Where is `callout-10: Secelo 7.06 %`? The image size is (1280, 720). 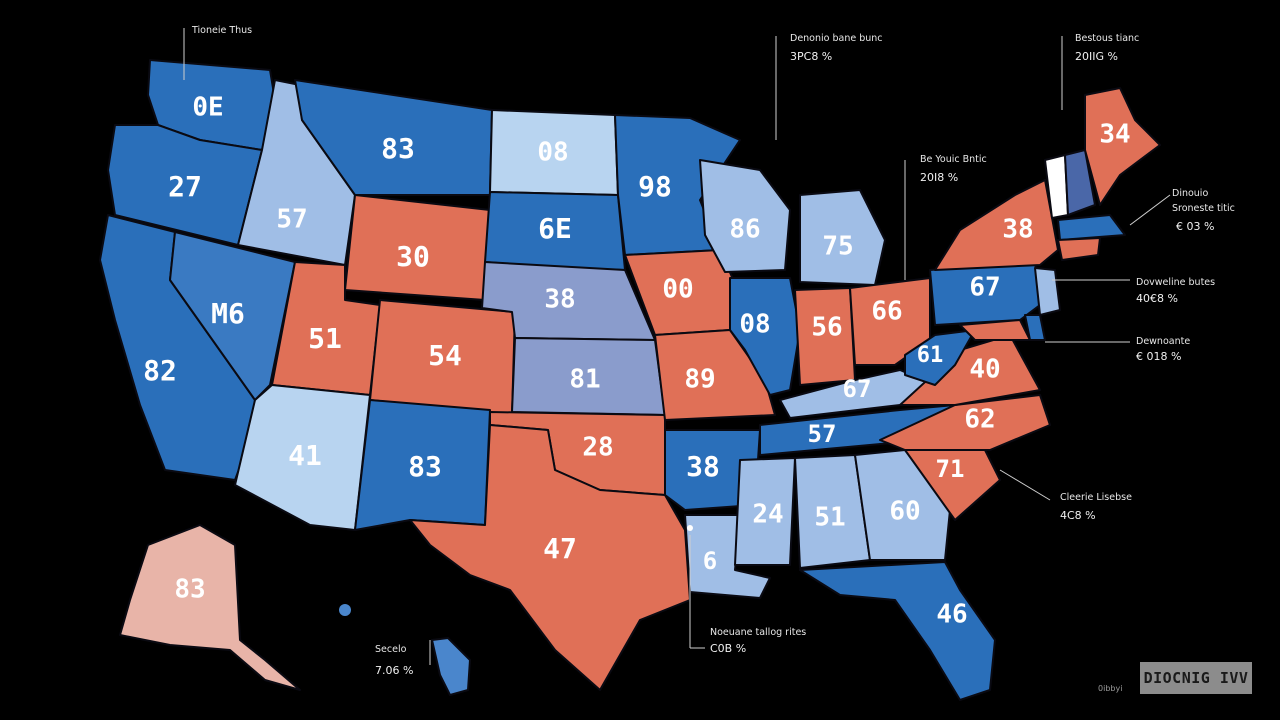
callout-10: Secelo 7.06 % is located at coordinates (403, 658).